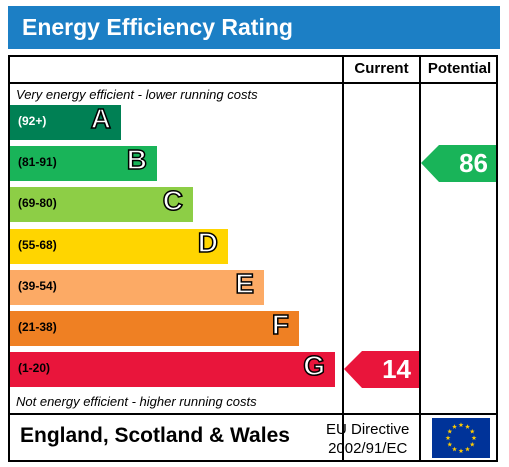 This screenshot has width=509, height=467. Describe the element at coordinates (154, 327) in the screenshot. I see `band-f: (21-38) F` at that location.